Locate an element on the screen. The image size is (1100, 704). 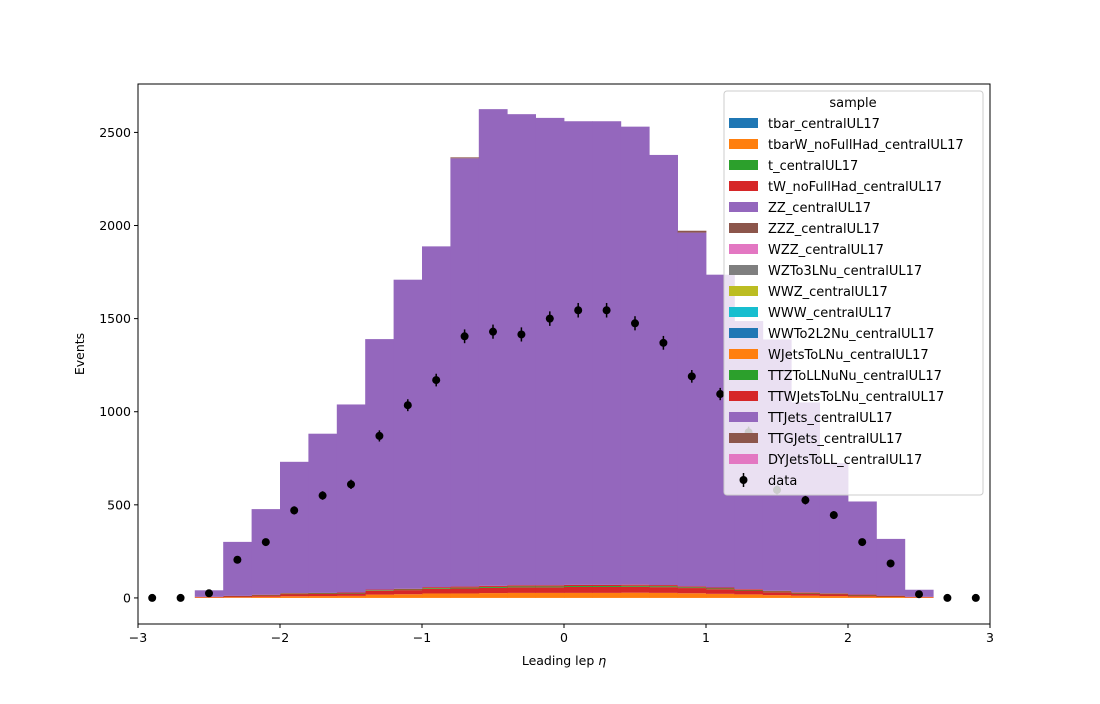
x-axis-label: Leading lep η is located at coordinates (564, 660).